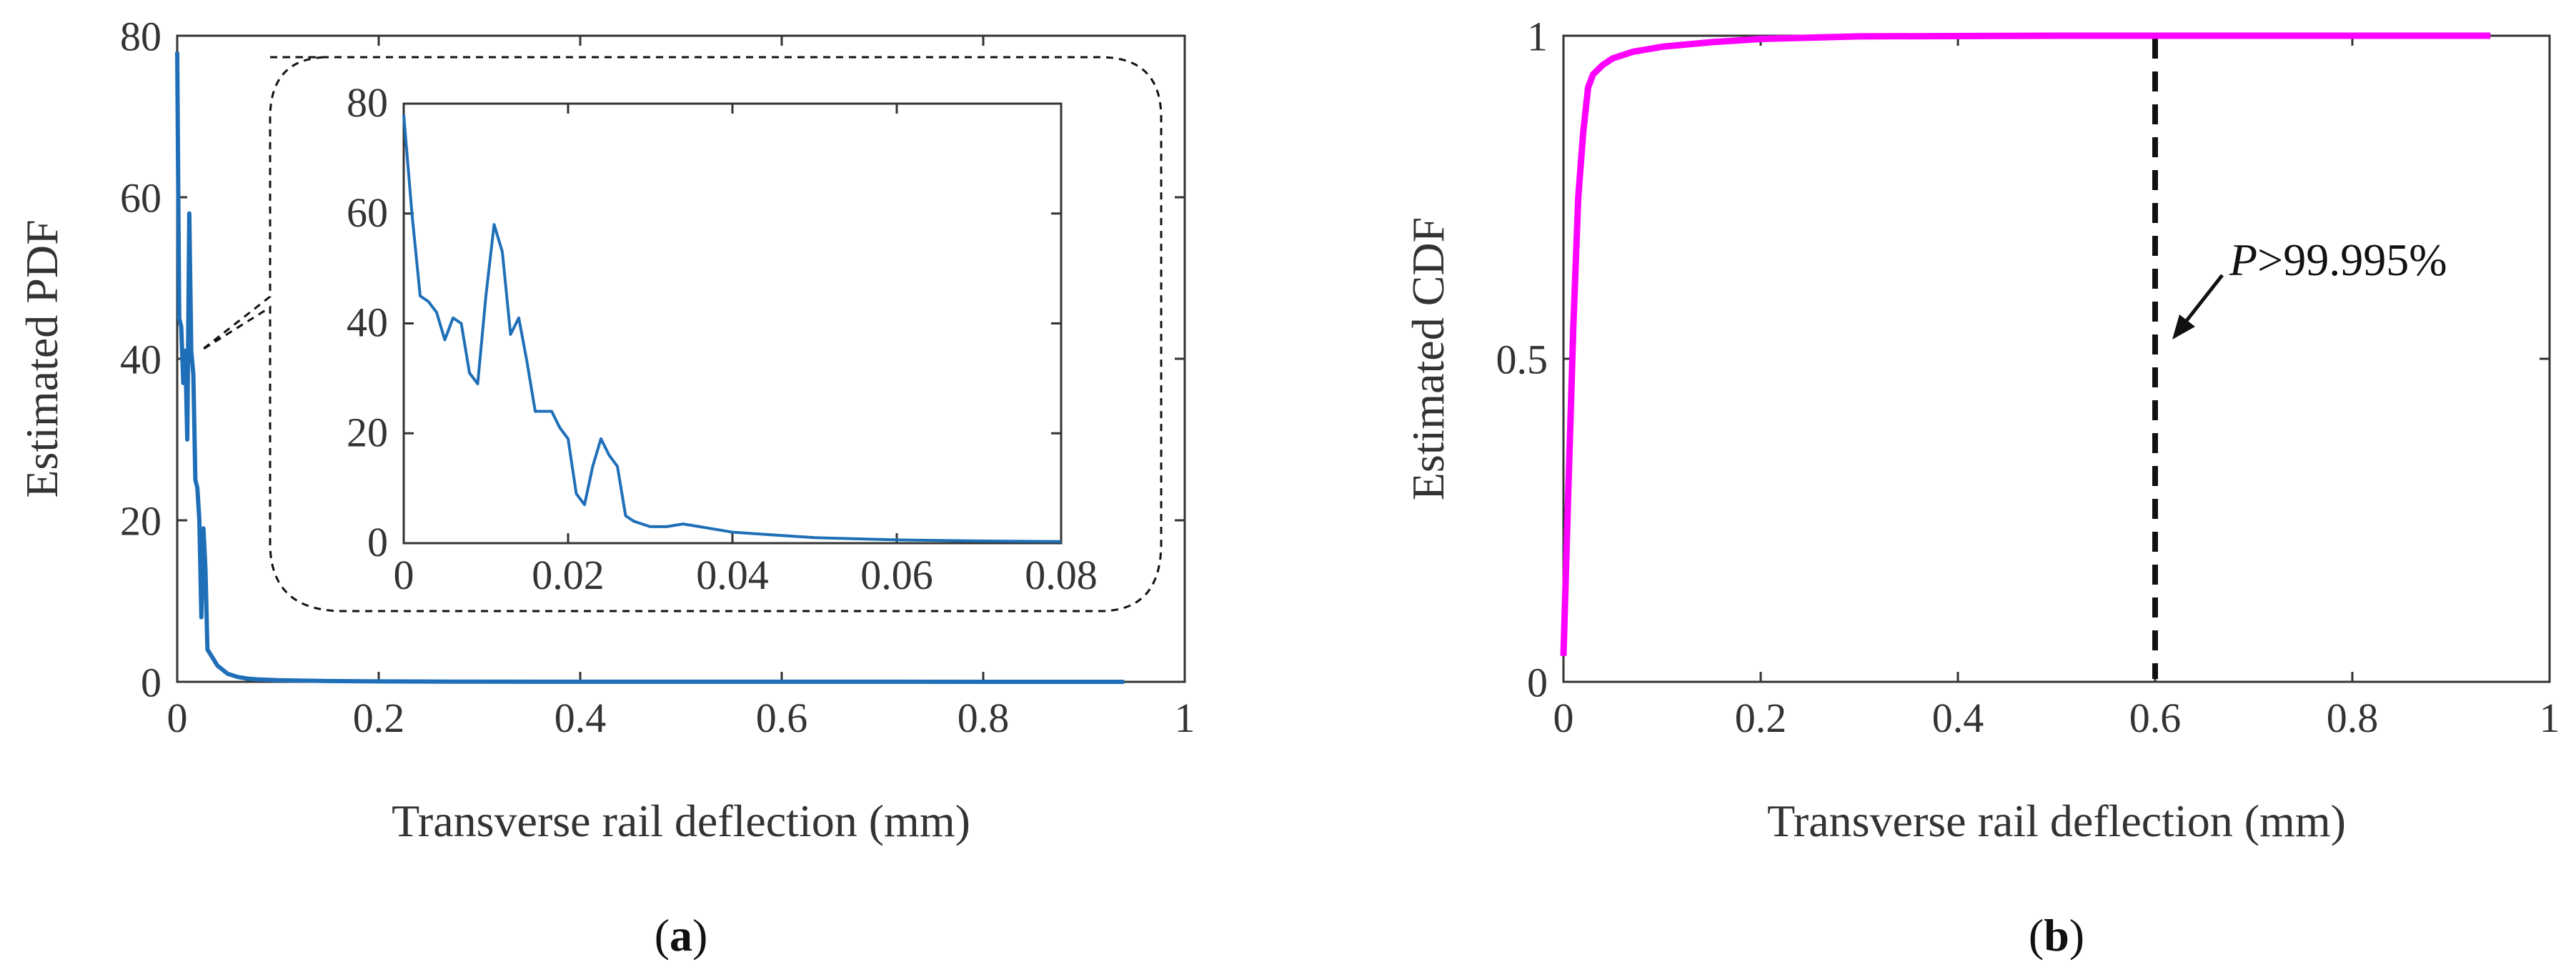 The height and width of the screenshot is (977, 2576). I want to click on b-xtick-label: 0.4, so click(1958, 718).